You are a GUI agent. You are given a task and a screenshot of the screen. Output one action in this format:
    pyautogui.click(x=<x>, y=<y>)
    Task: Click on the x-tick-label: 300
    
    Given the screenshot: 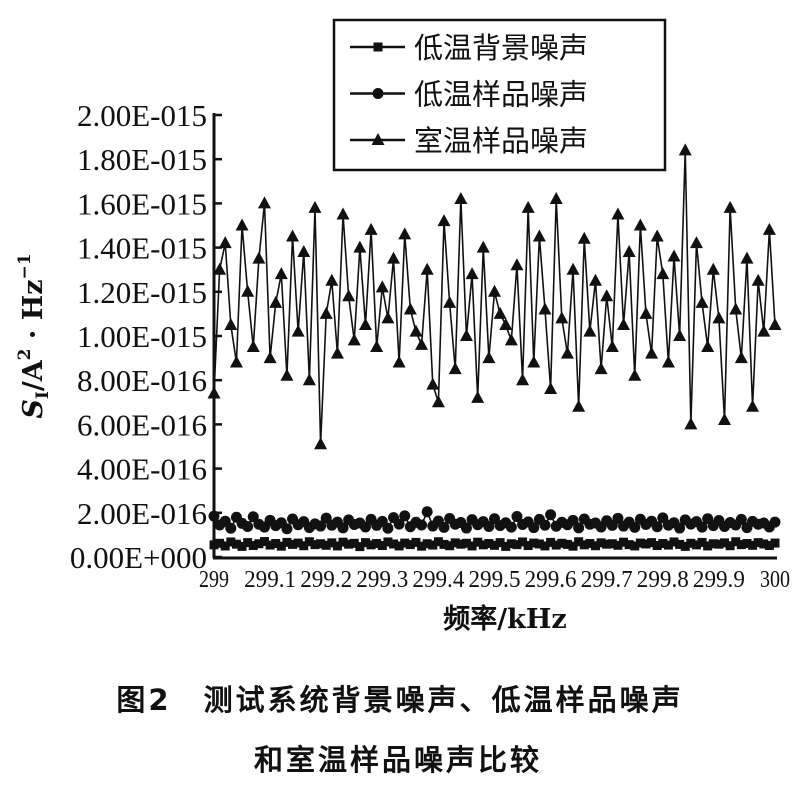 What is the action you would take?
    pyautogui.click(x=775, y=580)
    